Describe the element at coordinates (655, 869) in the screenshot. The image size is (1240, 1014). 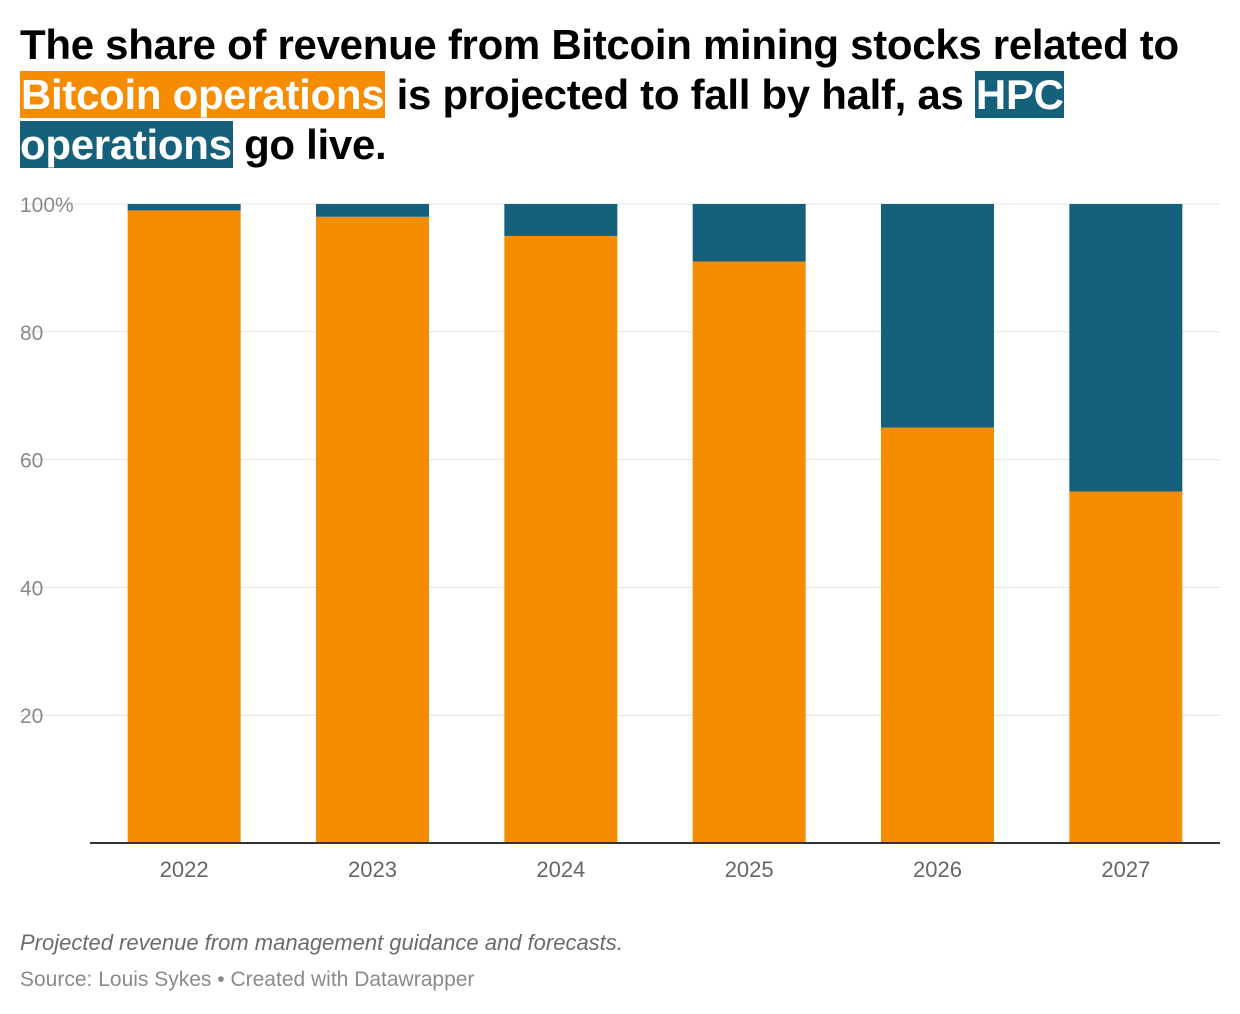
I see `x-axis-ticks: 2022 2023 2024 2025 2026 2027` at that location.